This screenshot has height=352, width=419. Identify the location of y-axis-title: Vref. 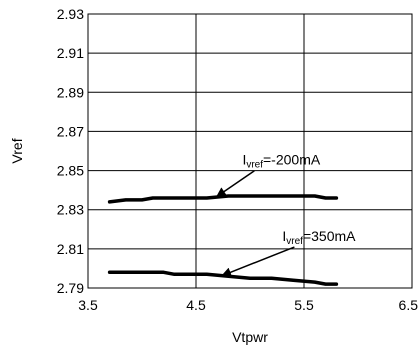
(17, 150).